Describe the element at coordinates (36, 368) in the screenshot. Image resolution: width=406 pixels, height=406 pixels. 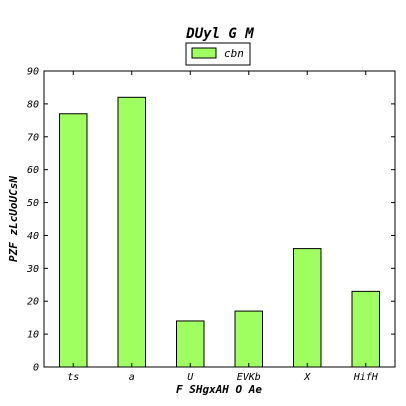
I see `y-tick-label: 0` at that location.